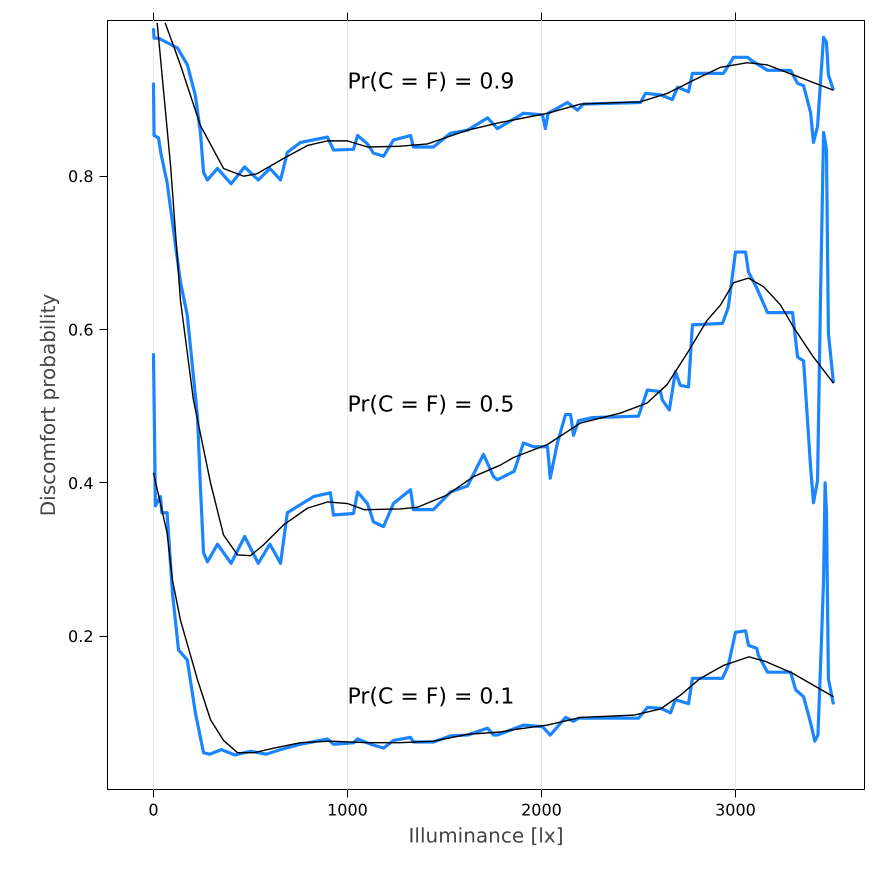 This screenshot has width=874, height=880. I want to click on annotation: Pr(C = F) = 0.1, so click(430, 697).